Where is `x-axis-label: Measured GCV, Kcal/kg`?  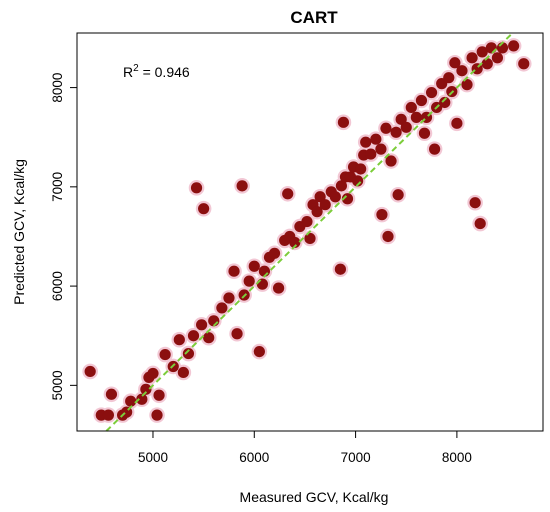 x-axis-label: Measured GCV, Kcal/kg is located at coordinates (314, 497).